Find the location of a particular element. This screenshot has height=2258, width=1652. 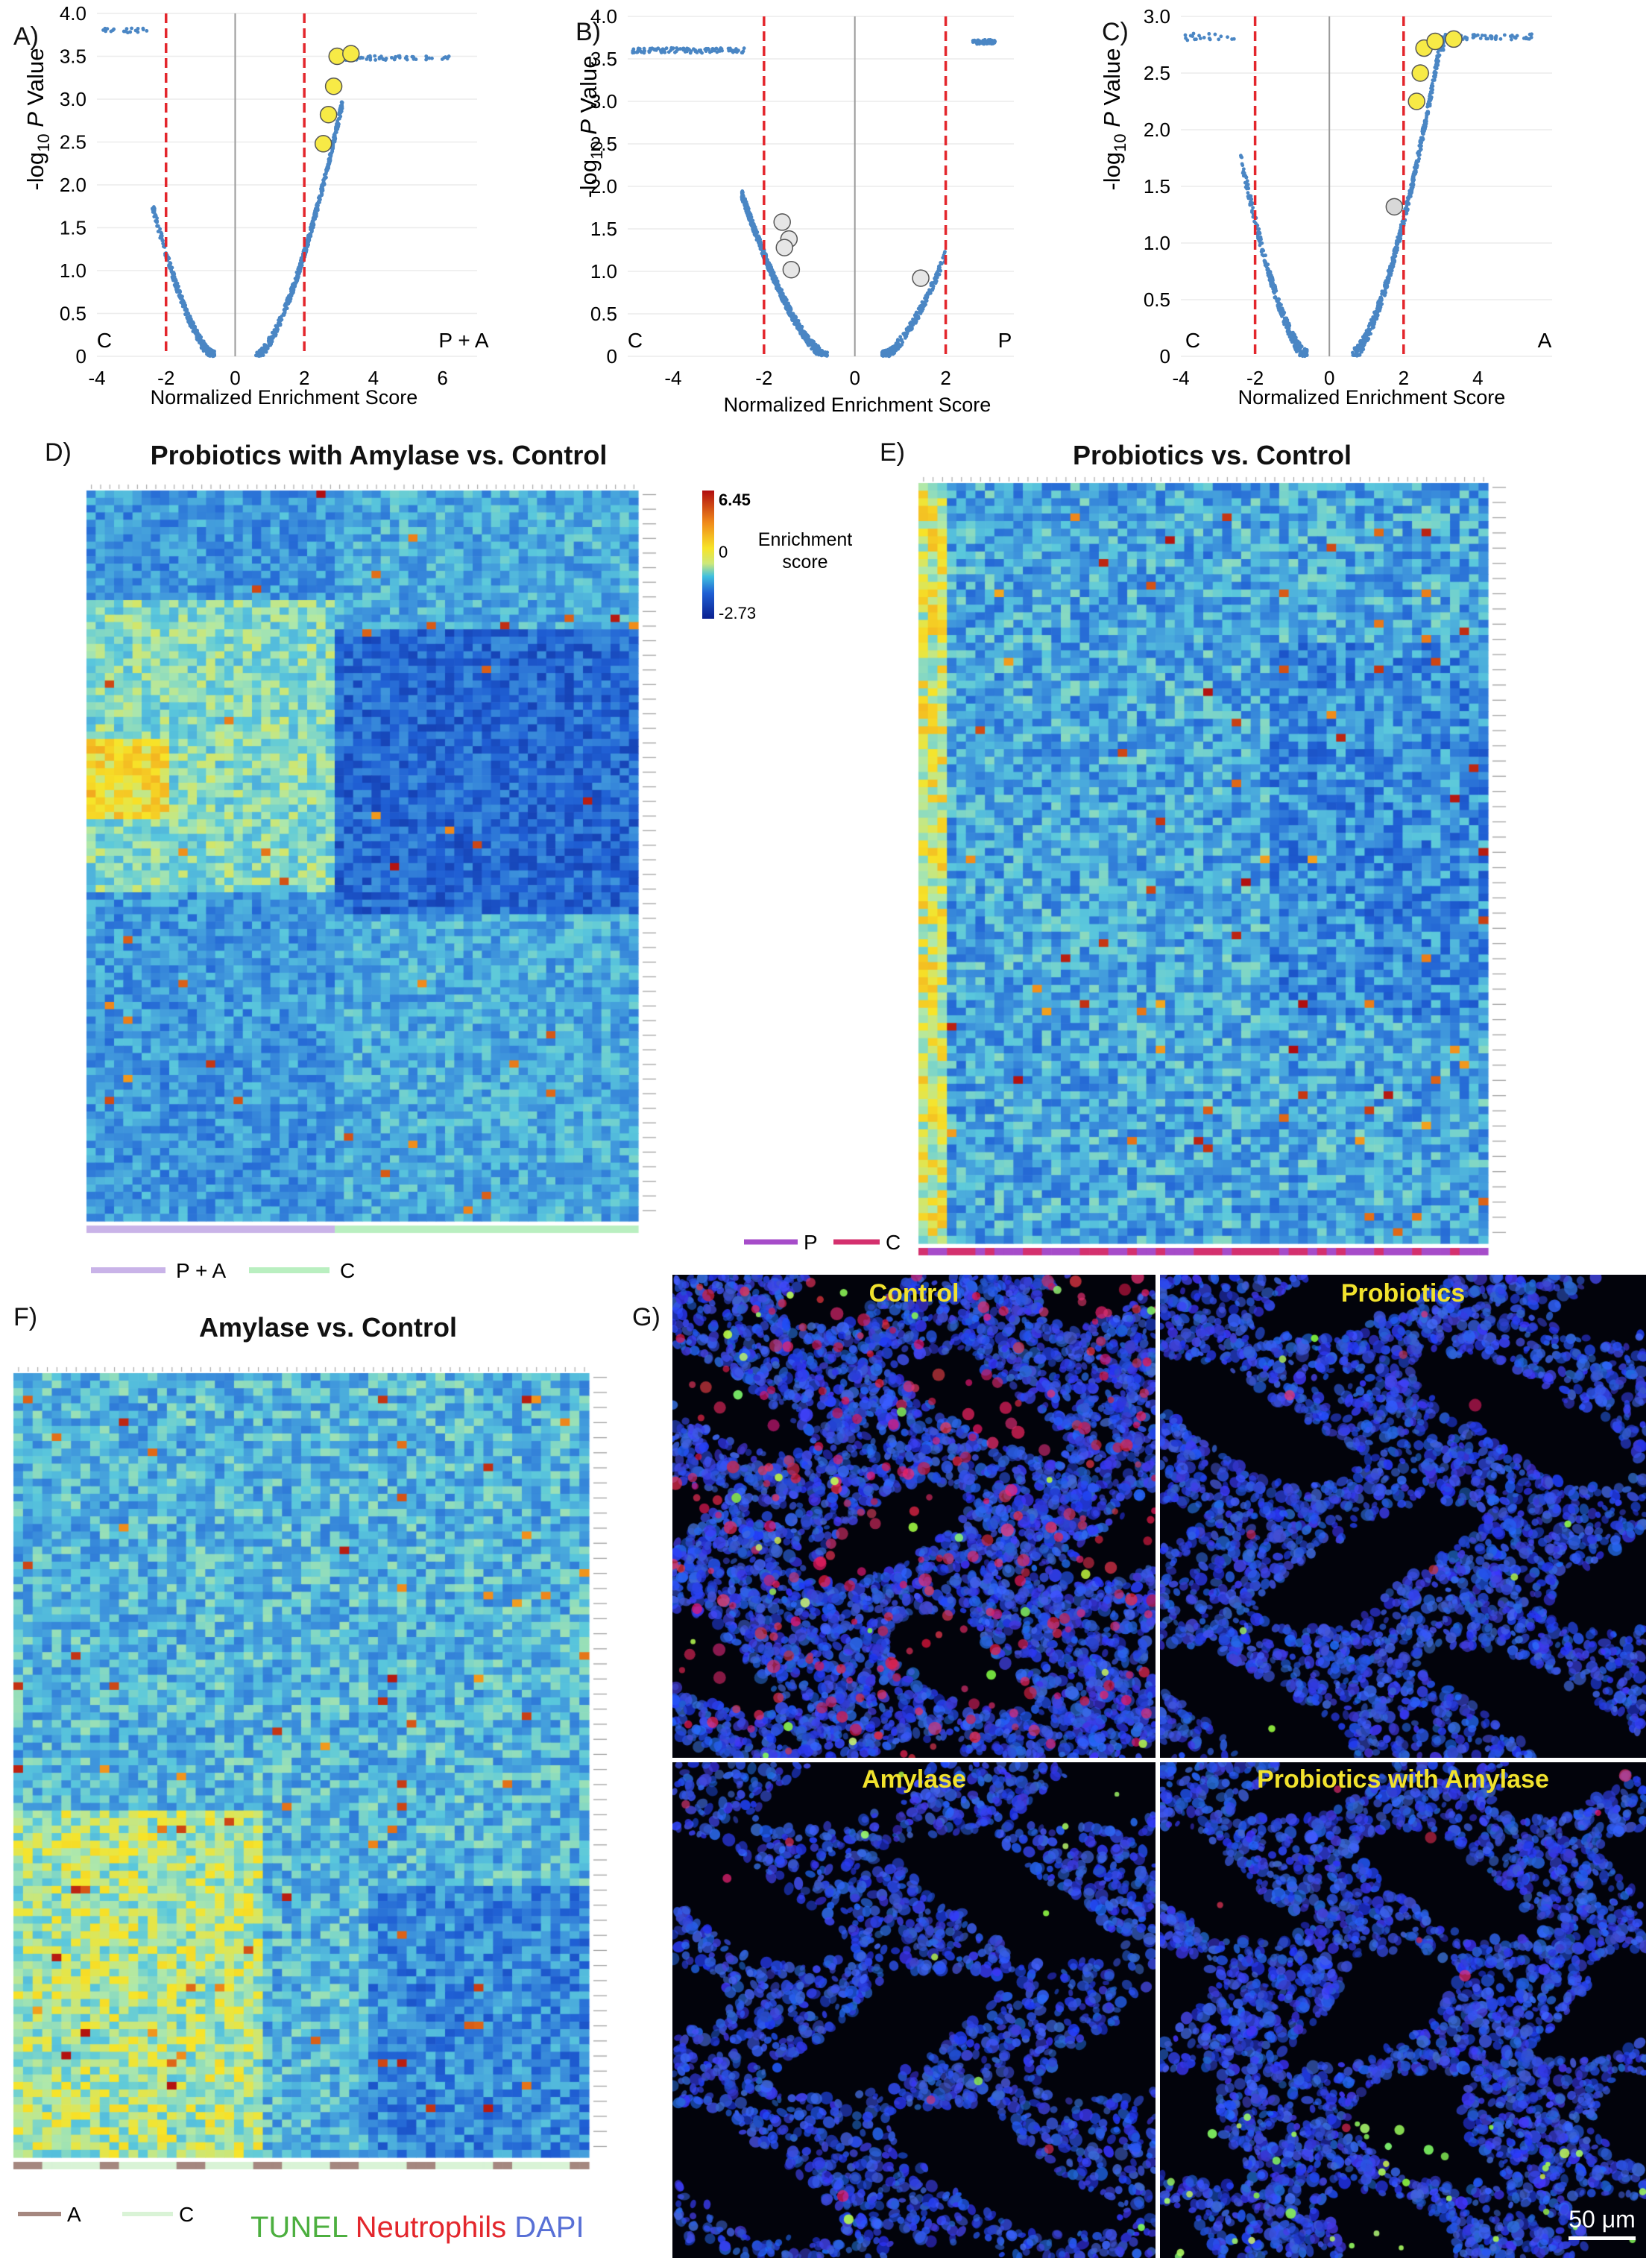

x-tick-label: 0 is located at coordinates (1329, 378).